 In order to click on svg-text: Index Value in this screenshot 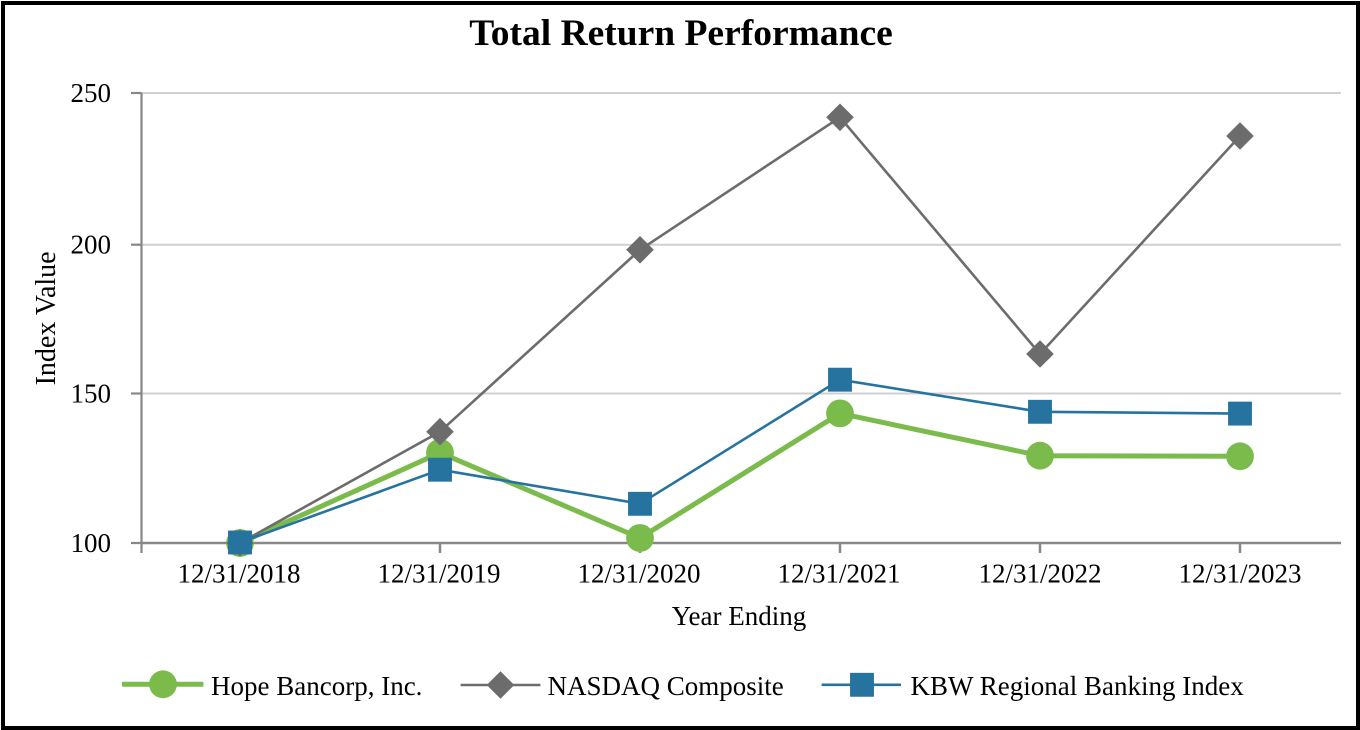, I will do `click(46, 318)`.